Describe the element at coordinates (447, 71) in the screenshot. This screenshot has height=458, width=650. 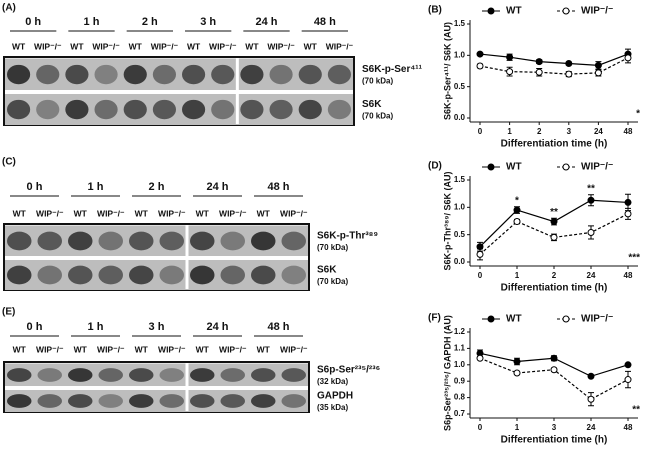
I see `y-axis-title: S6K-p-Ser⁴¹¹/ S6K (AU)` at that location.